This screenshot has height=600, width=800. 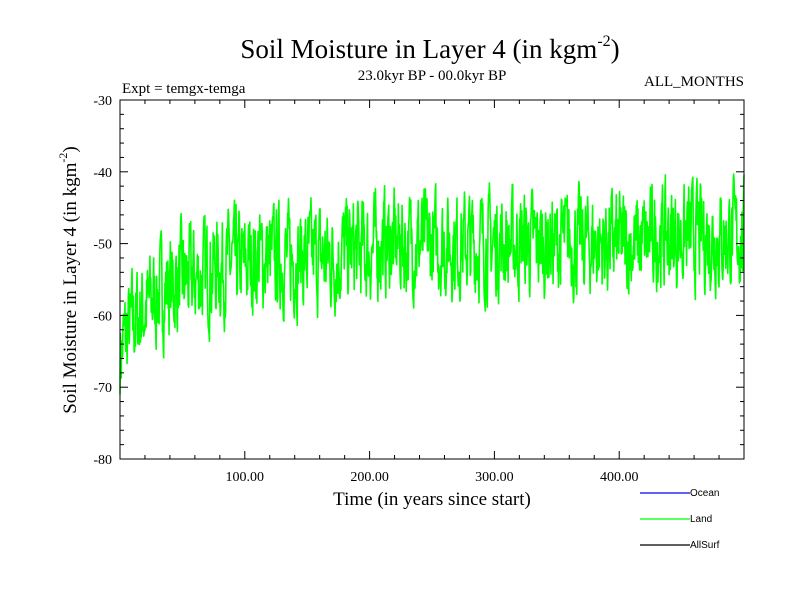 I want to click on y-tick-label: -60, so click(x=102, y=316).